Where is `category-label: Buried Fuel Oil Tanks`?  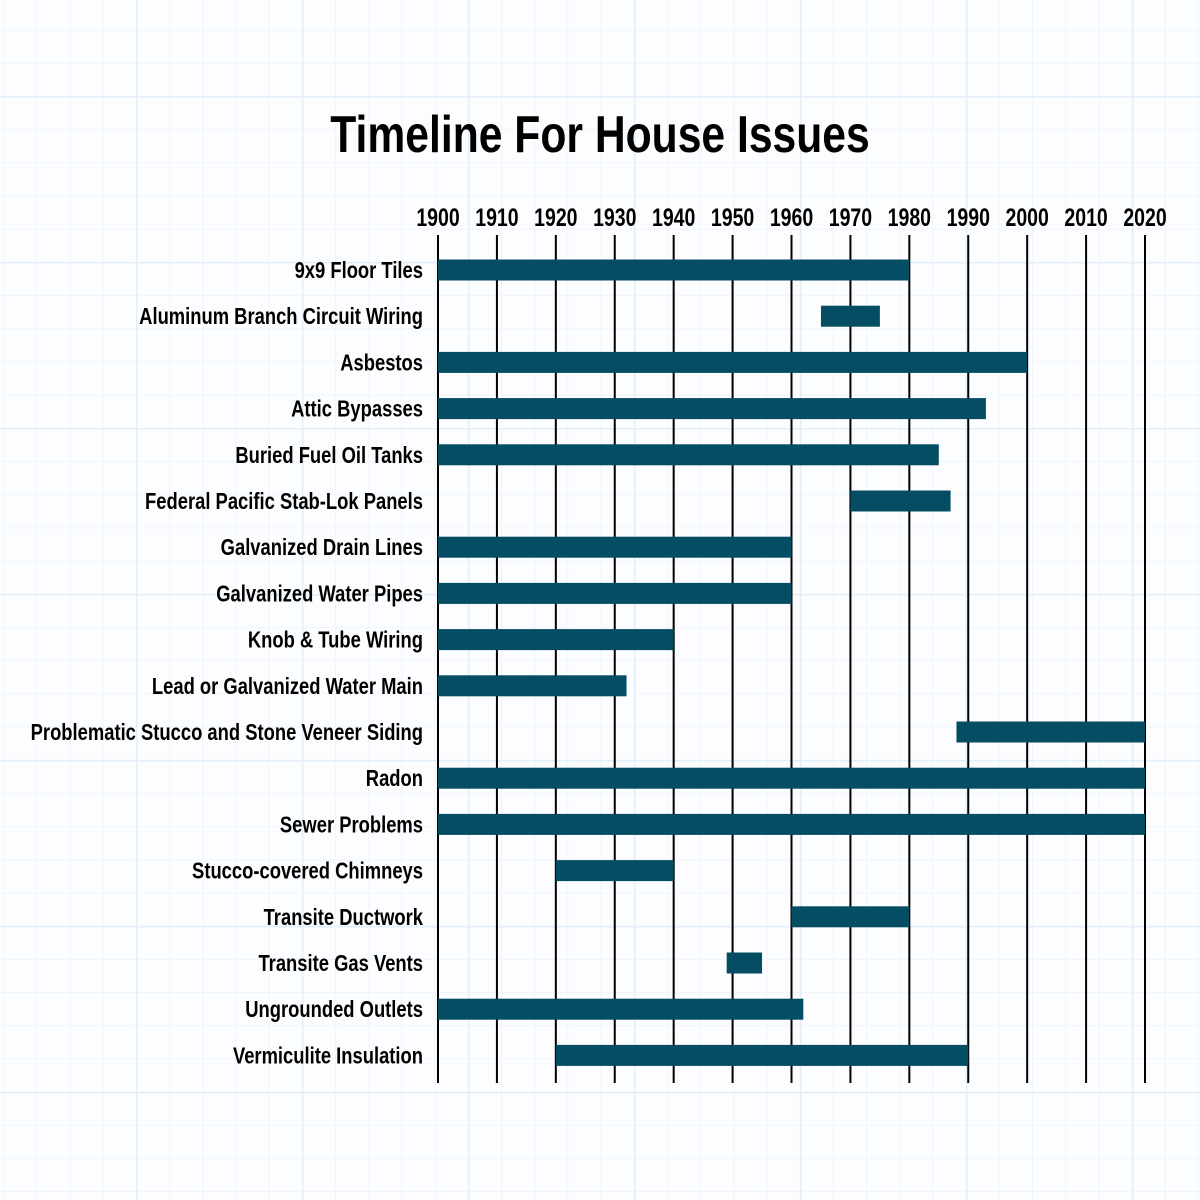 category-label: Buried Fuel Oil Tanks is located at coordinates (329, 455).